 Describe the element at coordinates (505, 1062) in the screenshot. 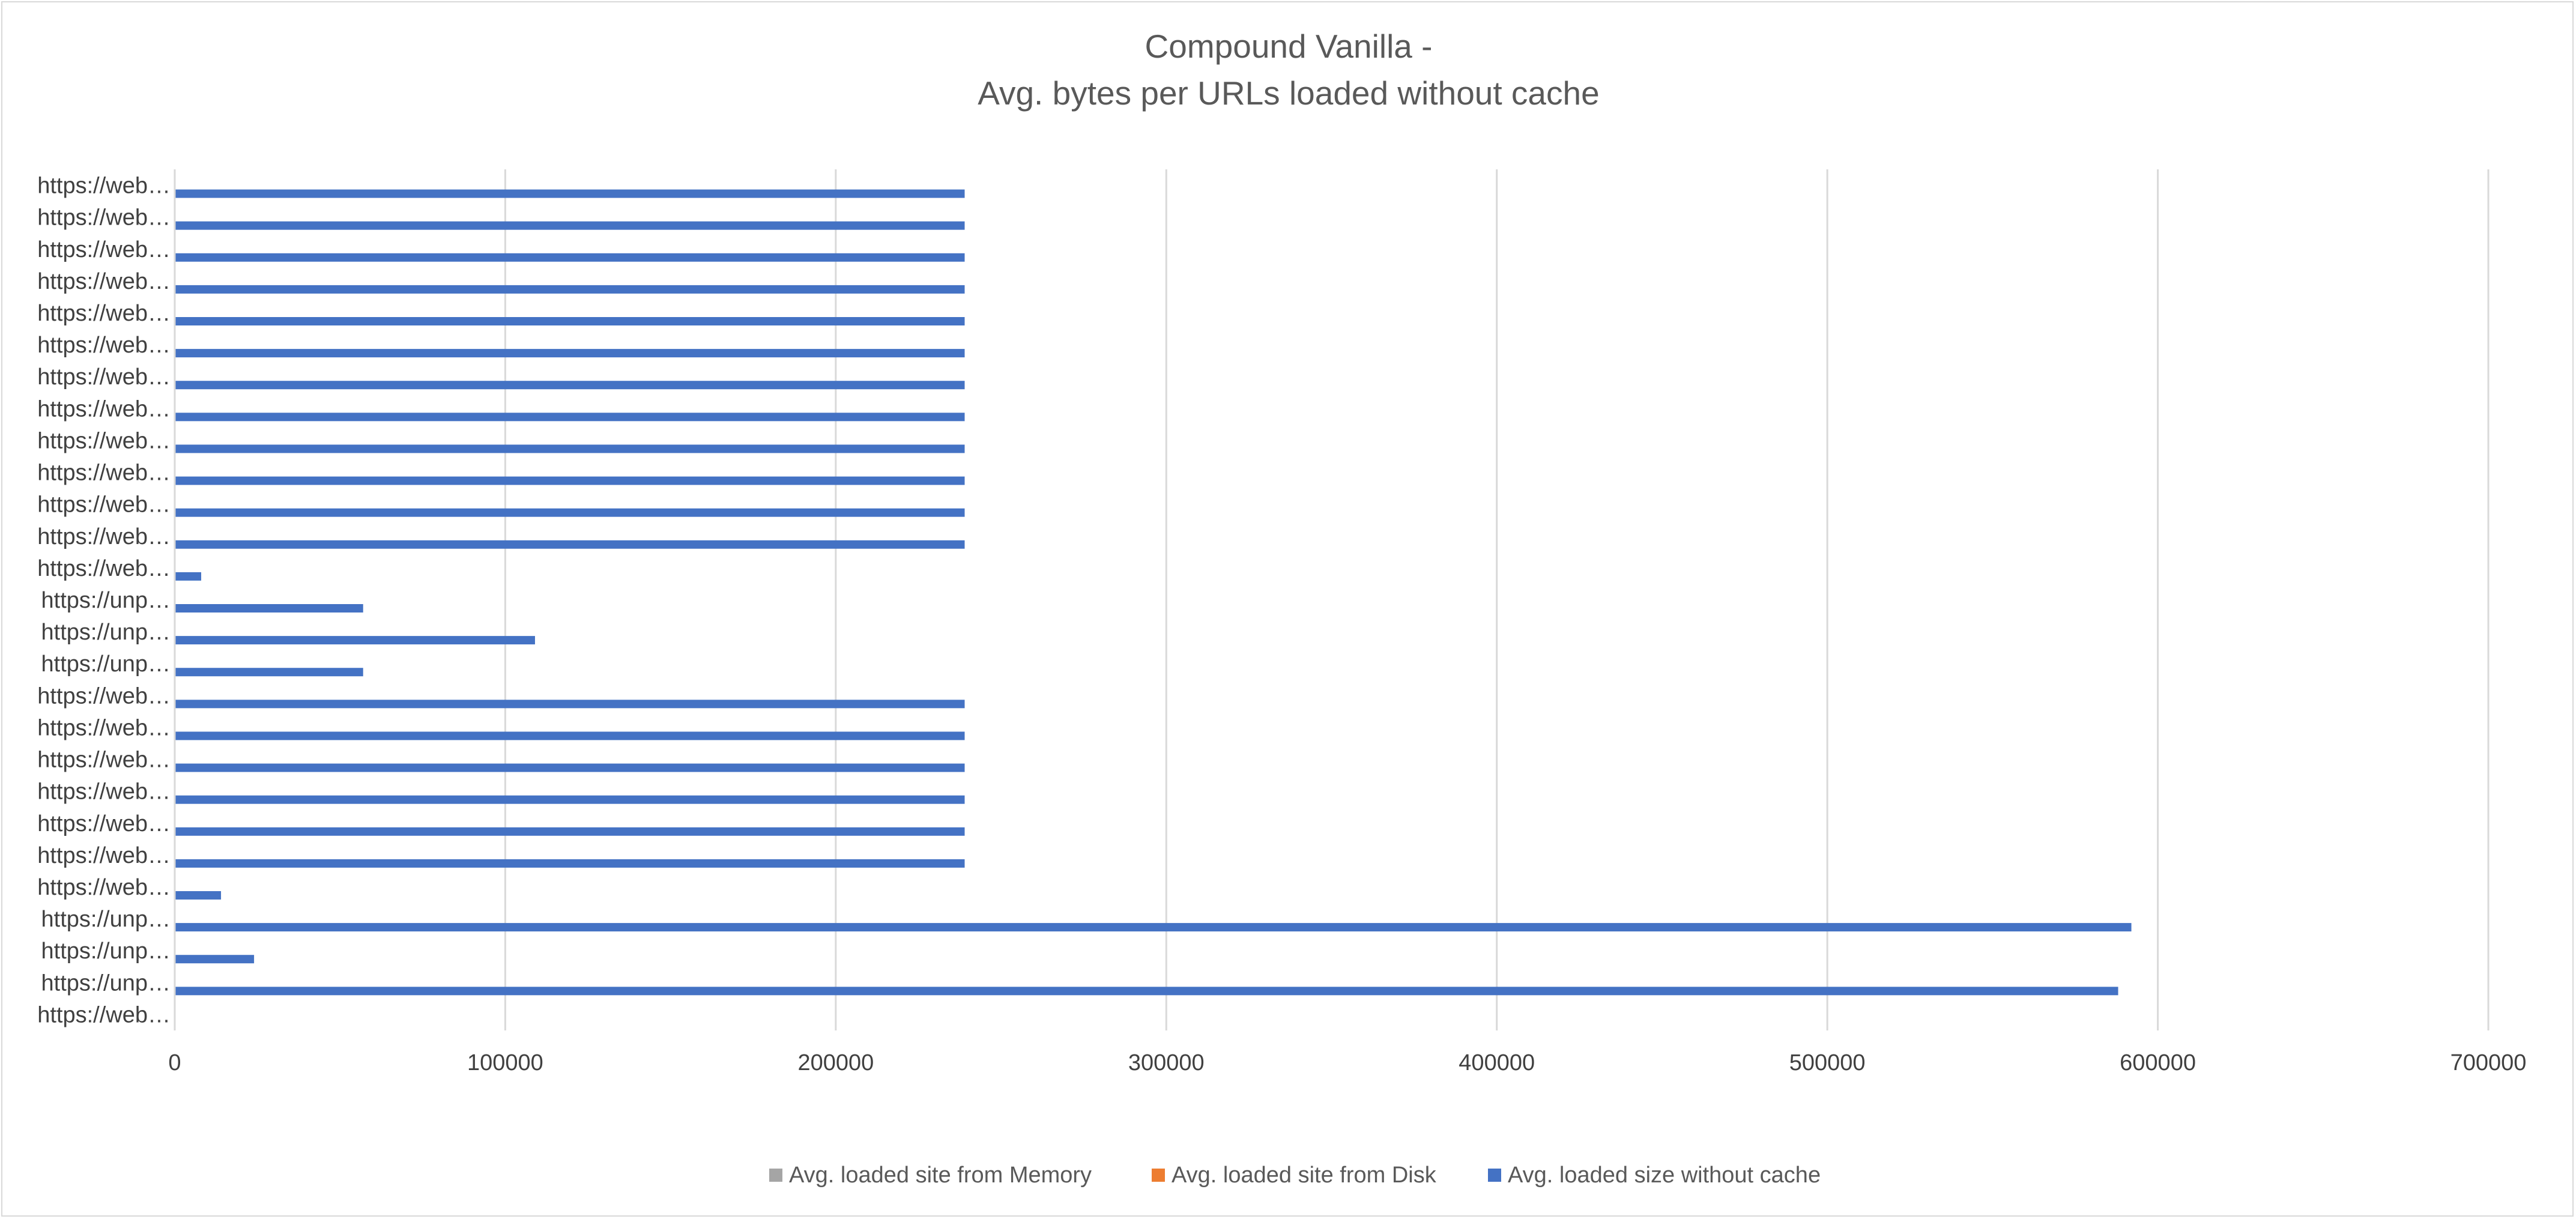

I see `x-tick-label: 100000` at that location.